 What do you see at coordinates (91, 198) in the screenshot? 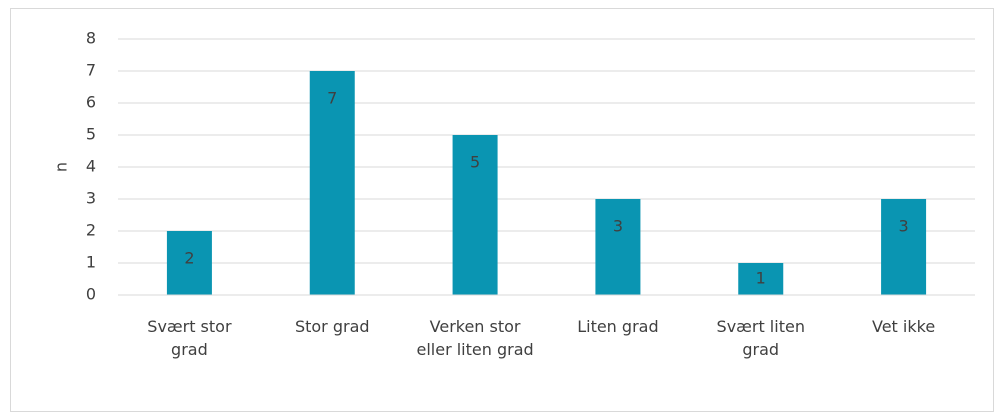
I see `y-tick-label: 3` at bounding box center [91, 198].